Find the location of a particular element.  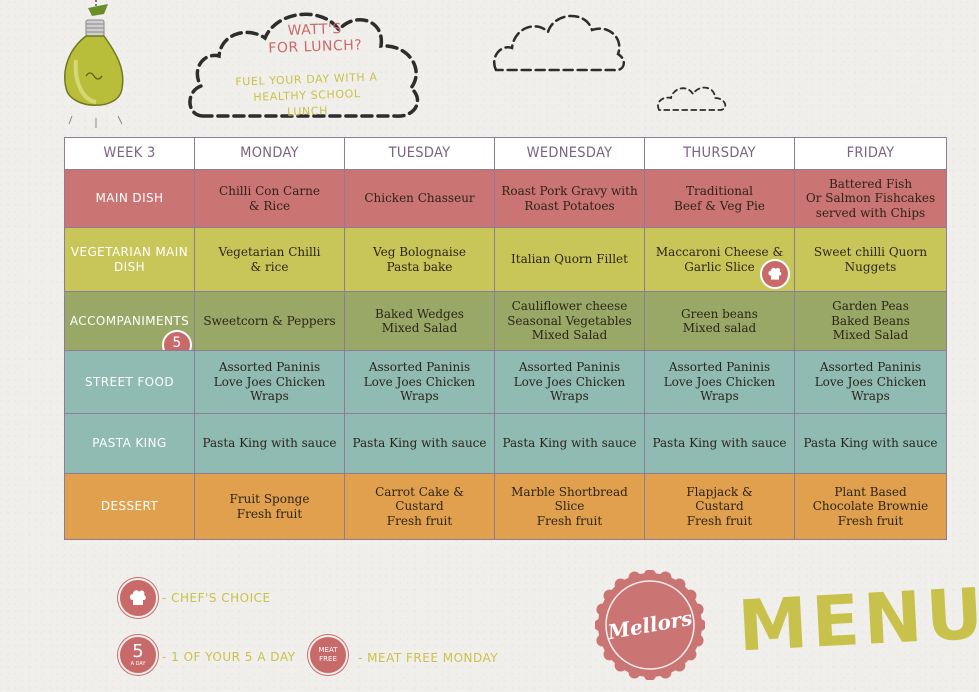

menu-cell-monday: Chilli Con Carne & Rice is located at coordinates (269, 198).